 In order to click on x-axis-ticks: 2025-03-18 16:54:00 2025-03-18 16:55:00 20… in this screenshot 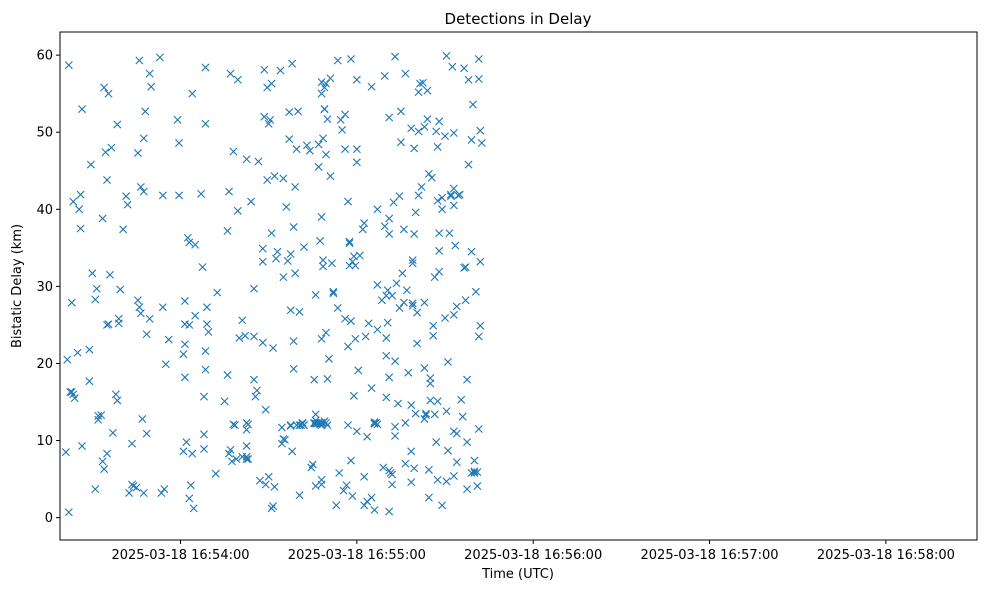, I will do `click(533, 551)`.